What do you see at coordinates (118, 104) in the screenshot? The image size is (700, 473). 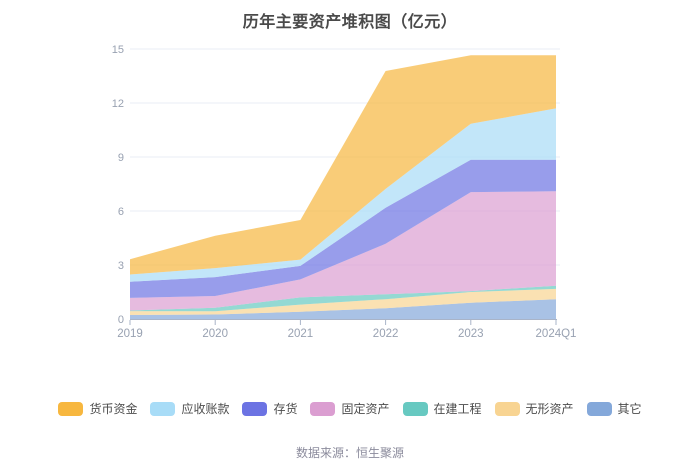 I see `y-axis-label: 12` at bounding box center [118, 104].